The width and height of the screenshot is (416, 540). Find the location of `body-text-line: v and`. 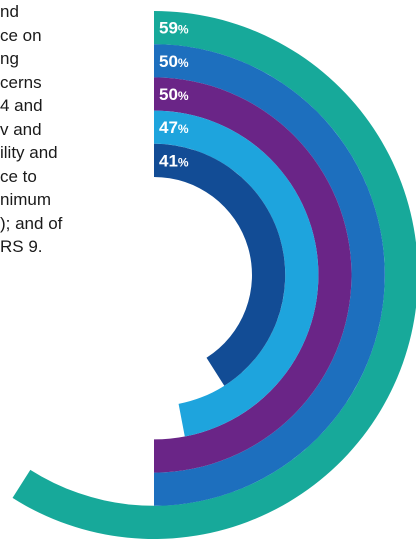

body-text-line: v and is located at coordinates (21, 129).